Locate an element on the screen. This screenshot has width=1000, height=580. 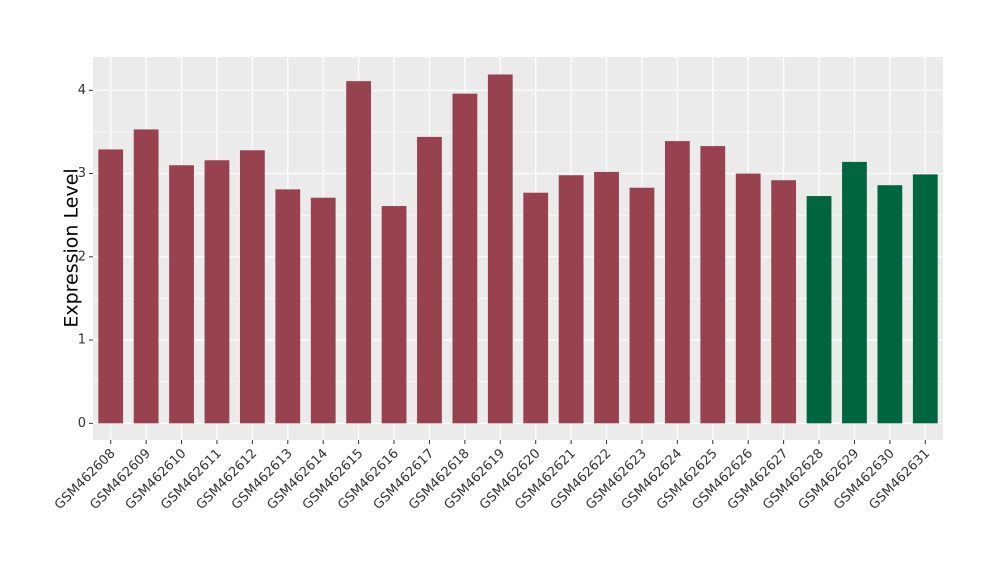
y-tick-label: 0 is located at coordinates (82, 423).